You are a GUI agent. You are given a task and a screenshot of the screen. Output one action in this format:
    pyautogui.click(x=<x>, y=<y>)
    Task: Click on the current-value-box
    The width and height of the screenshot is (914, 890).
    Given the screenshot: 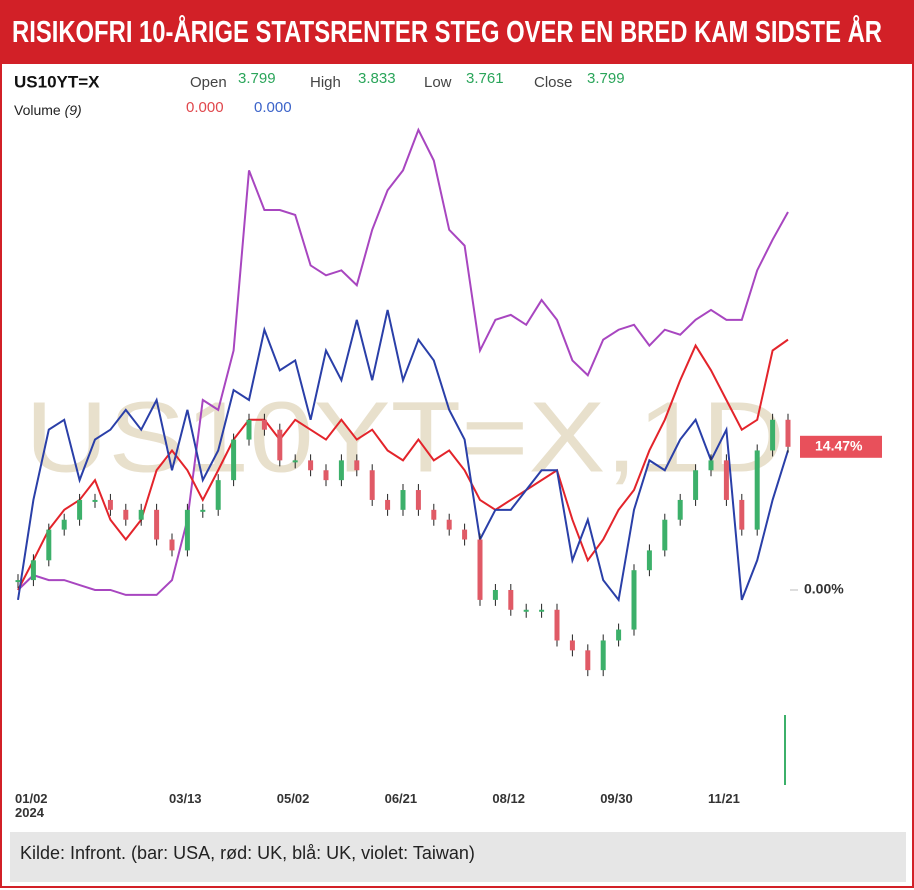 What is the action you would take?
    pyautogui.click(x=841, y=446)
    